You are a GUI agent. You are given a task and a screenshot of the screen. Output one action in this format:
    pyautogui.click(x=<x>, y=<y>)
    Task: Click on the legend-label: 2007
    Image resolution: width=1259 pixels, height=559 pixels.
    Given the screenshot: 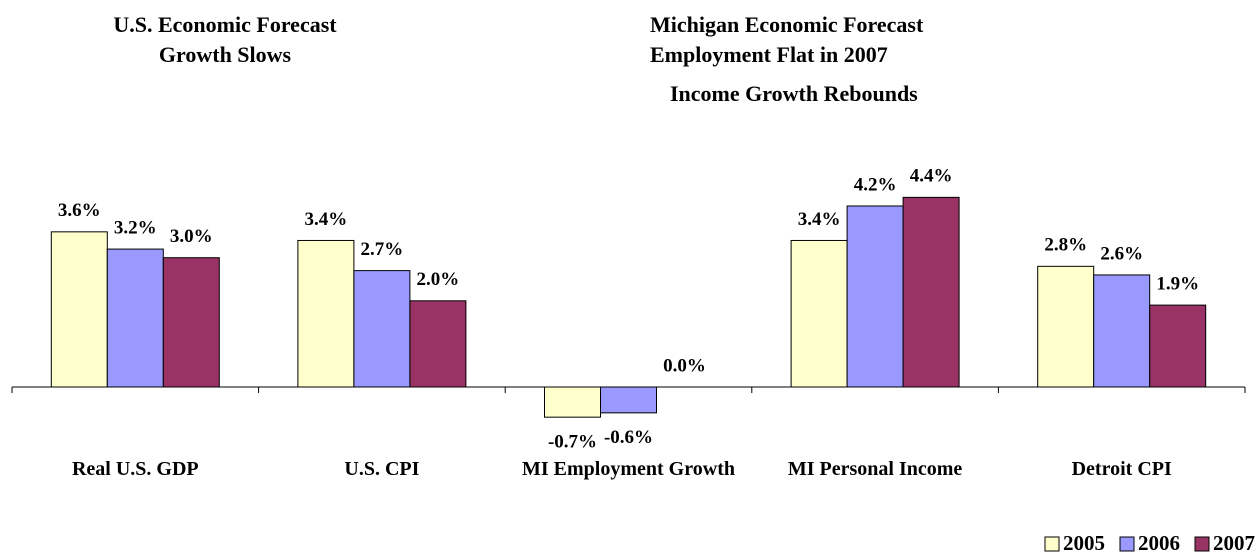 What is the action you would take?
    pyautogui.click(x=1234, y=543)
    